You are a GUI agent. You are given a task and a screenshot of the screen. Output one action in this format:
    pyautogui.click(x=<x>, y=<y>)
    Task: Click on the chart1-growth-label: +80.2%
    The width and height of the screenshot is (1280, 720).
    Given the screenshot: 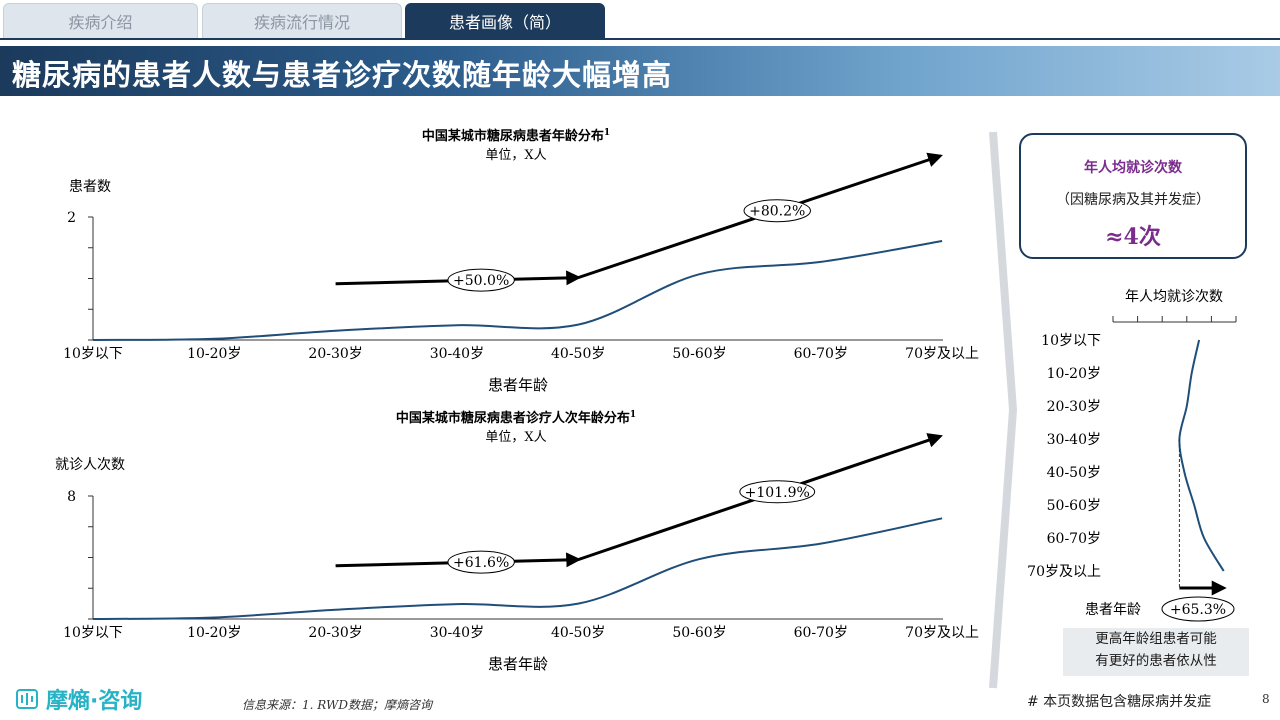 What is the action you would take?
    pyautogui.click(x=777, y=212)
    